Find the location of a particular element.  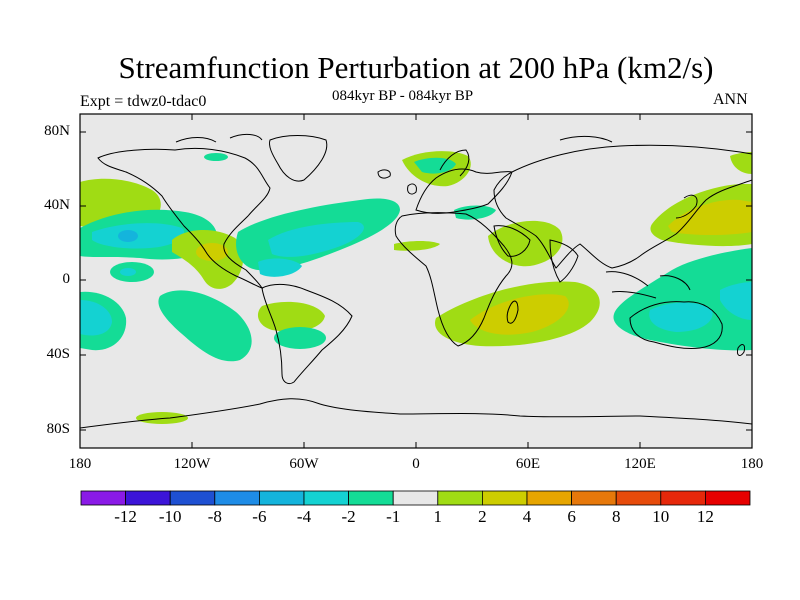

contour-med-negative is located at coordinates (475, 212).